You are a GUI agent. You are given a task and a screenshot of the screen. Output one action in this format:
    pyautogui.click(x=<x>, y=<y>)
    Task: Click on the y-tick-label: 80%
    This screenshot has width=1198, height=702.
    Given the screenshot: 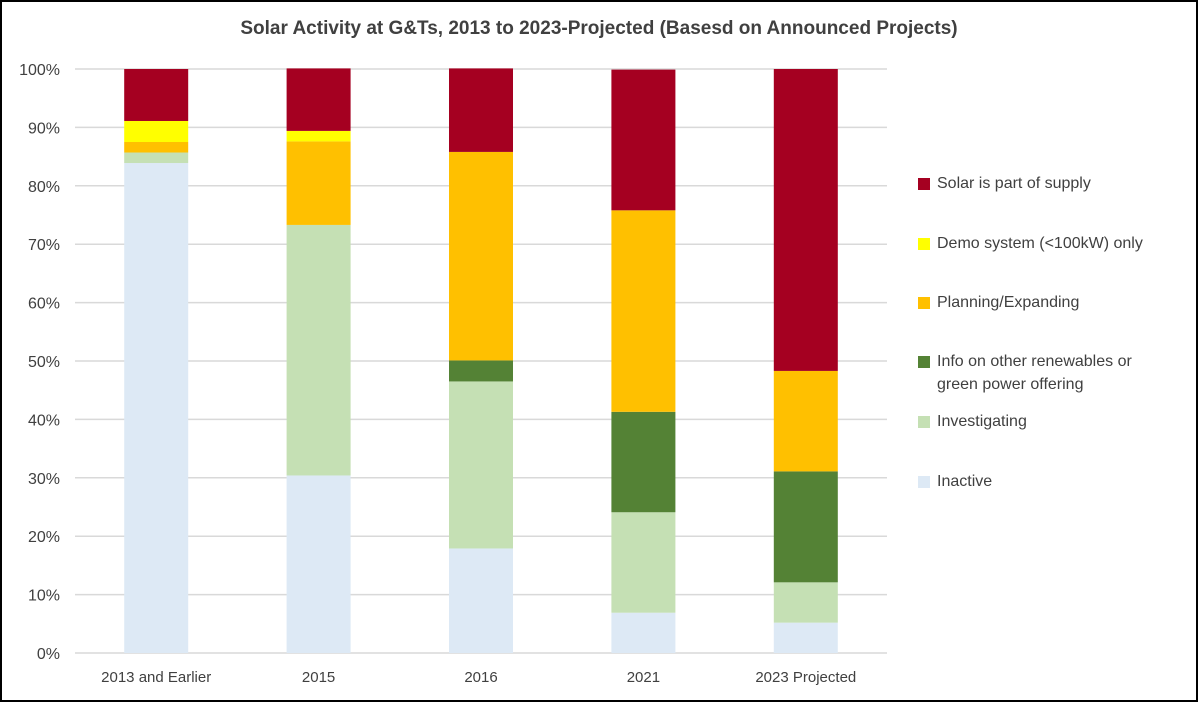 What is the action you would take?
    pyautogui.click(x=44, y=187)
    